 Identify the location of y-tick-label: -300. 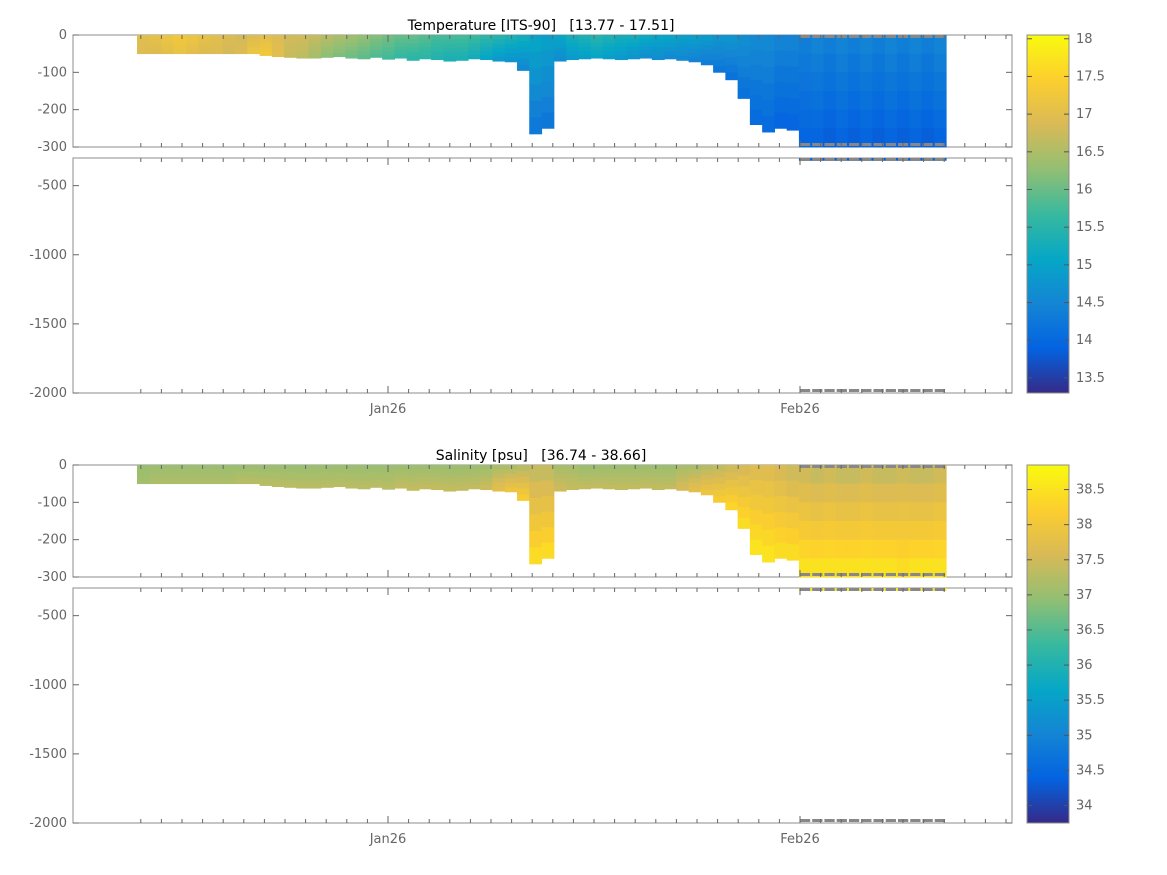
(52, 577).